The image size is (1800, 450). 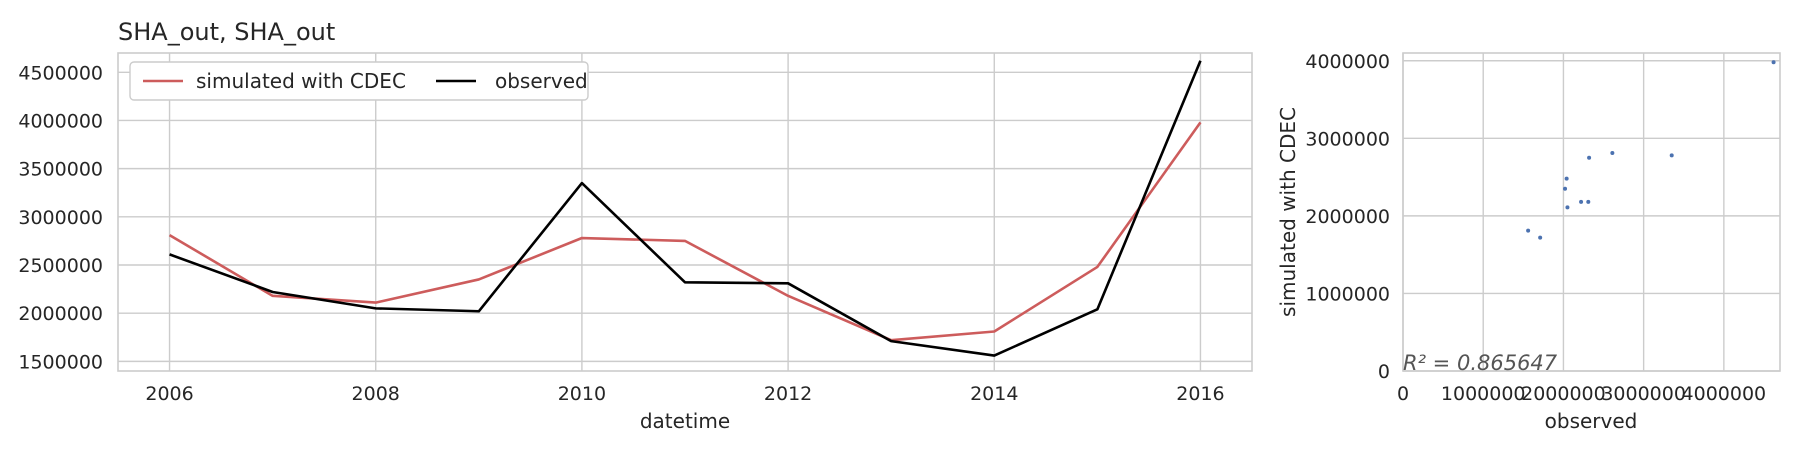 I want to click on scatter-points, so click(x=1651, y=150).